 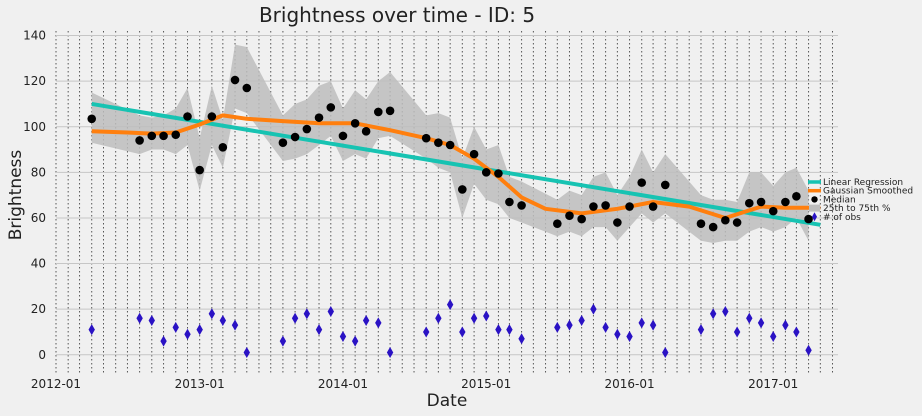 What do you see at coordinates (56, 384) in the screenshot?
I see `x-tick-label: 2012-01` at bounding box center [56, 384].